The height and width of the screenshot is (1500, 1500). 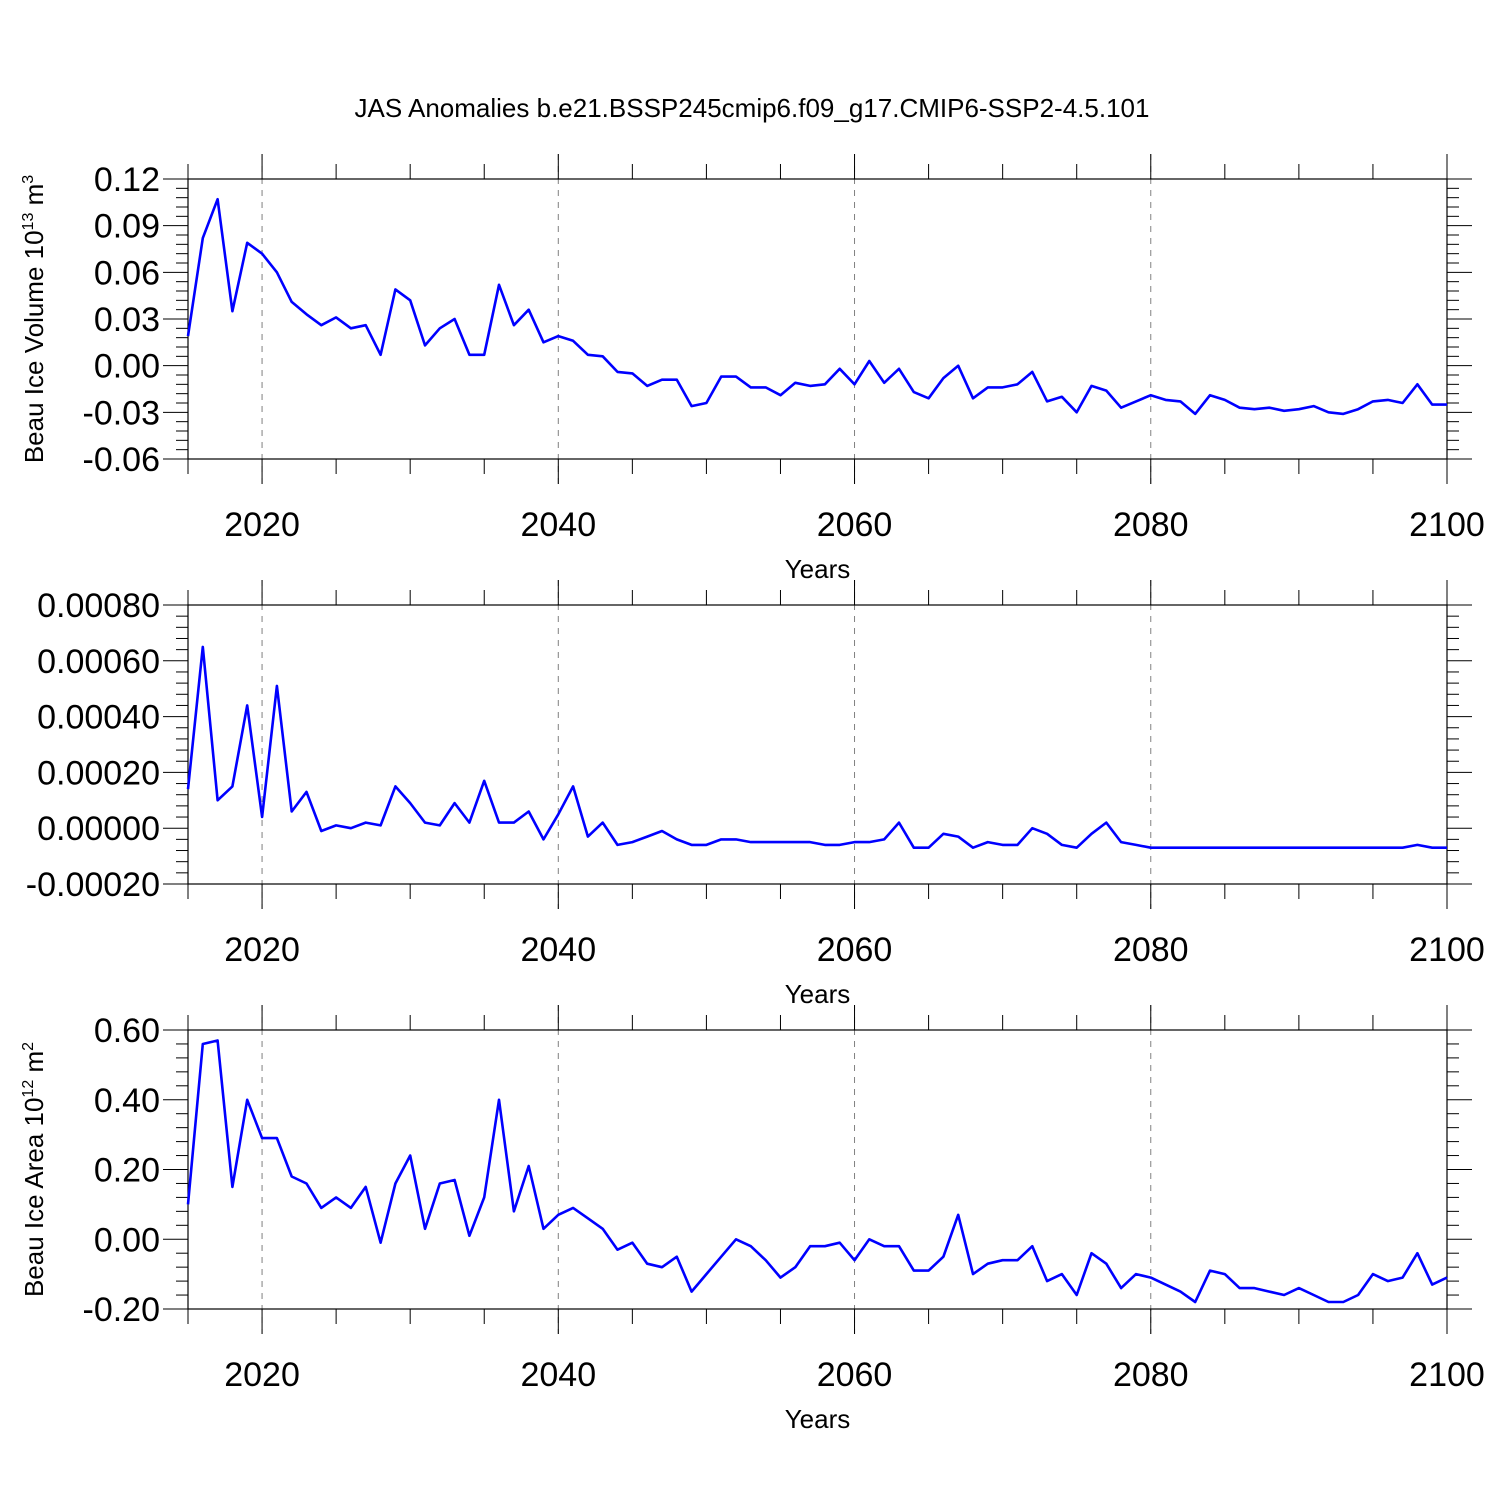 What do you see at coordinates (28, 222) in the screenshot?
I see `y-axis-unit-exp: 13` at bounding box center [28, 222].